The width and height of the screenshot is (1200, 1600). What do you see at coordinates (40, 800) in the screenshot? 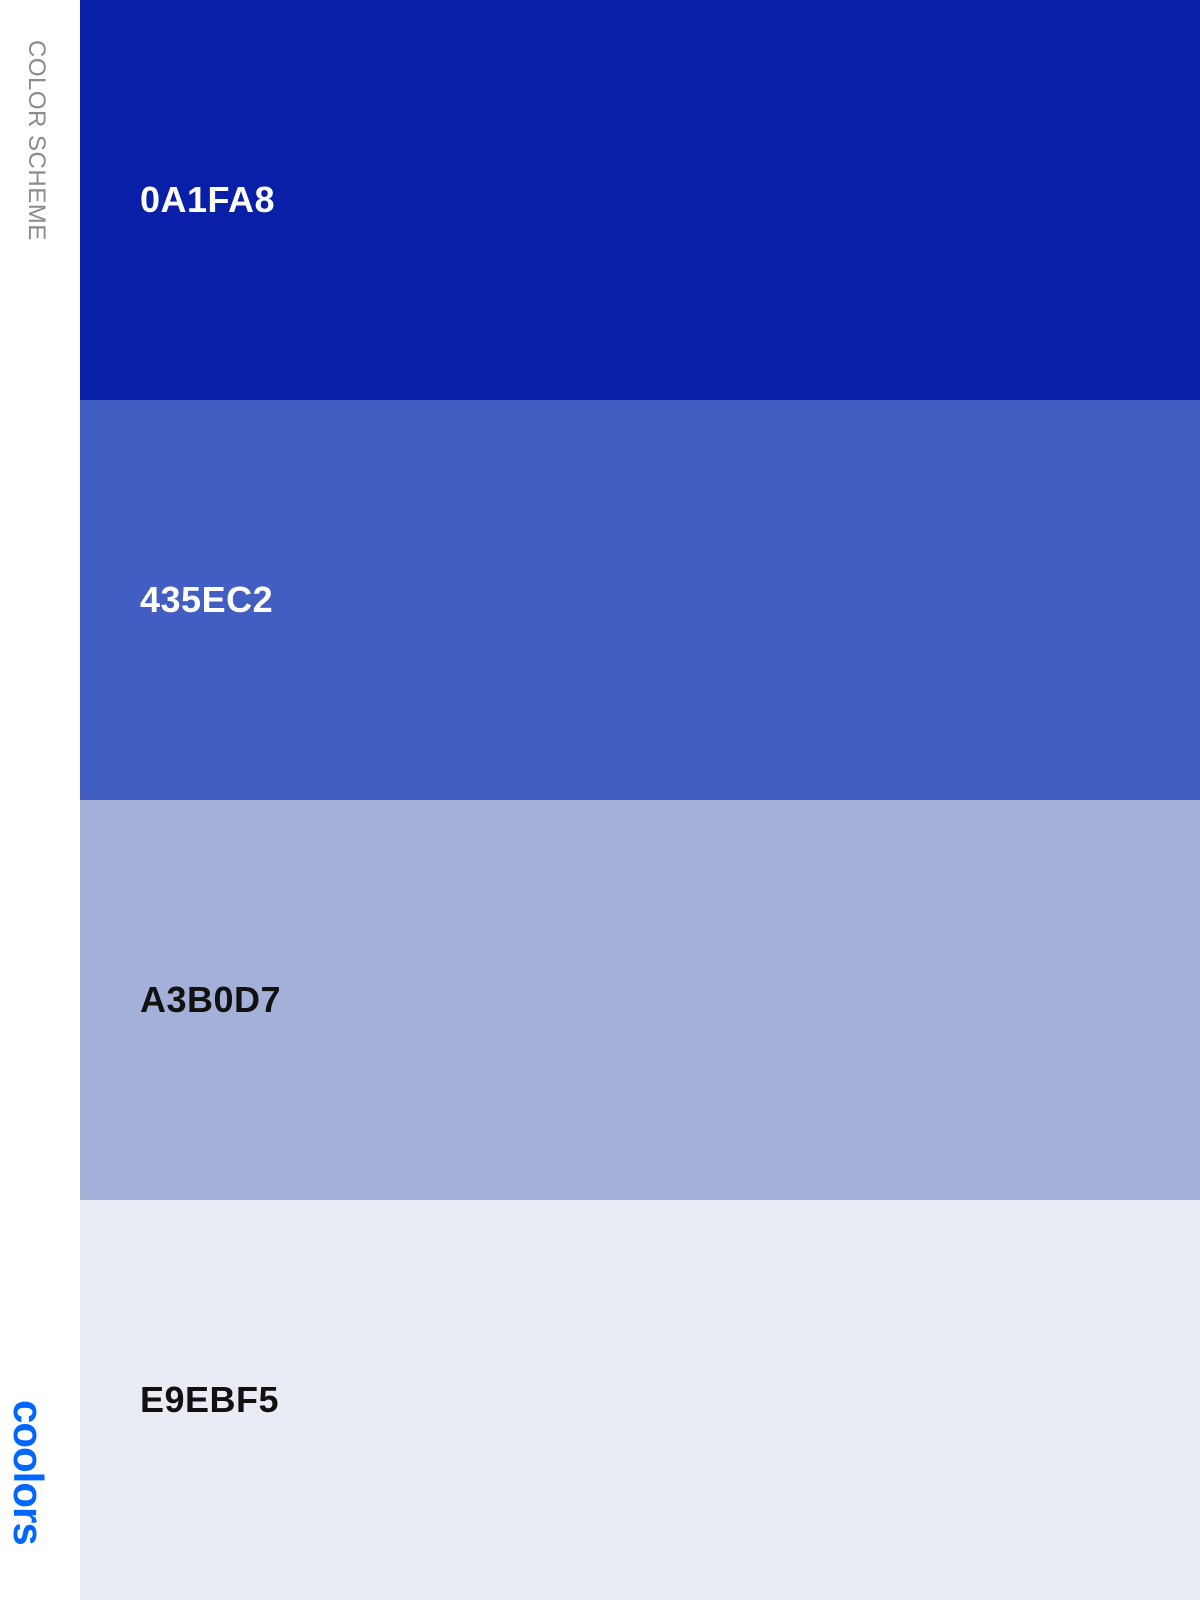
I see `sidebar: COLOR SCHEME coolors` at bounding box center [40, 800].